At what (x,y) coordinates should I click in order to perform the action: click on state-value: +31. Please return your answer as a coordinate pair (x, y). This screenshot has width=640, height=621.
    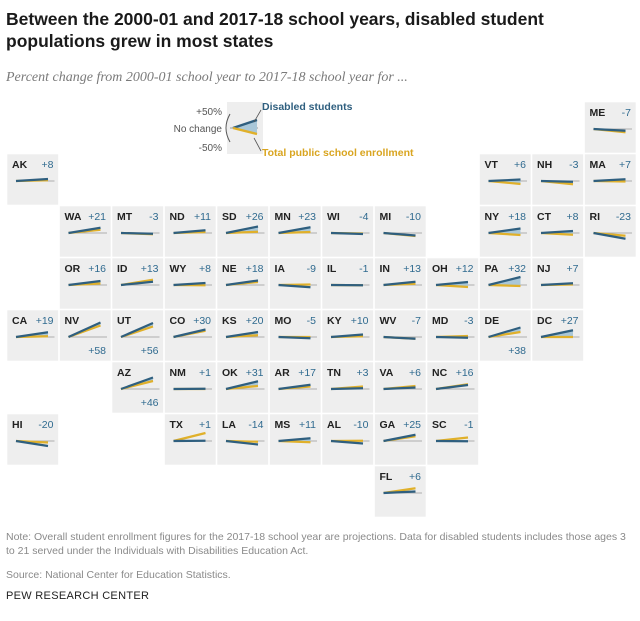
    Looking at the image, I should click on (255, 373).